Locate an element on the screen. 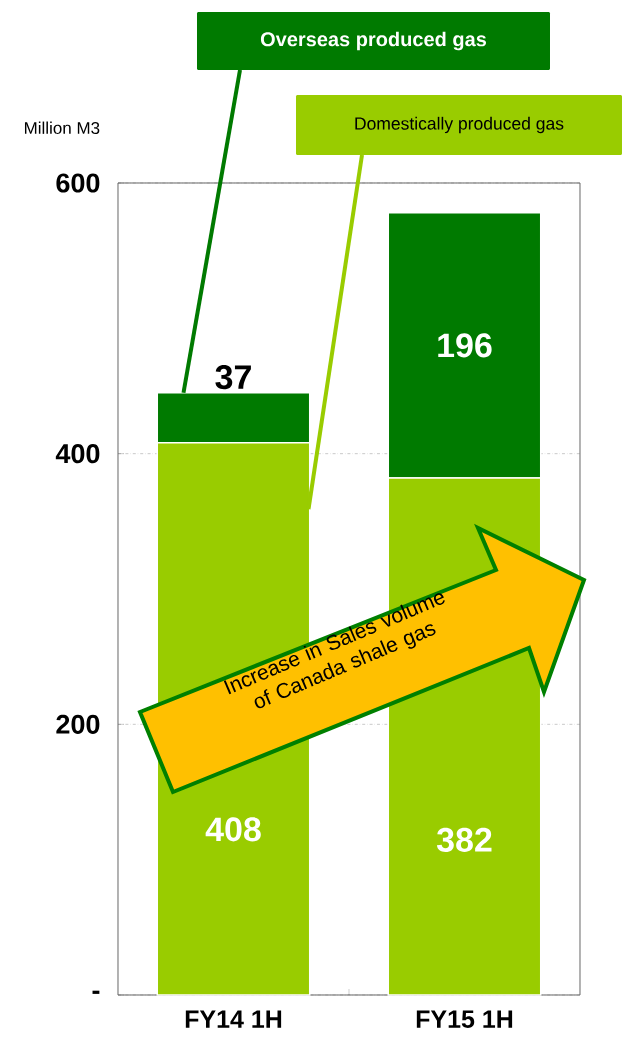  x-tick-label: FY14 1H is located at coordinates (233, 1019).